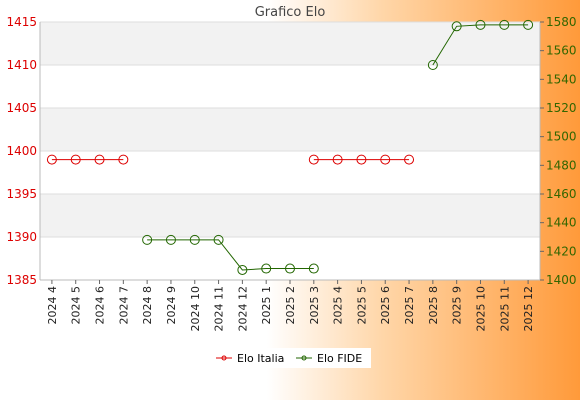 This screenshot has width=580, height=400. I want to click on x-tick-label: 2024 7, so click(123, 305).